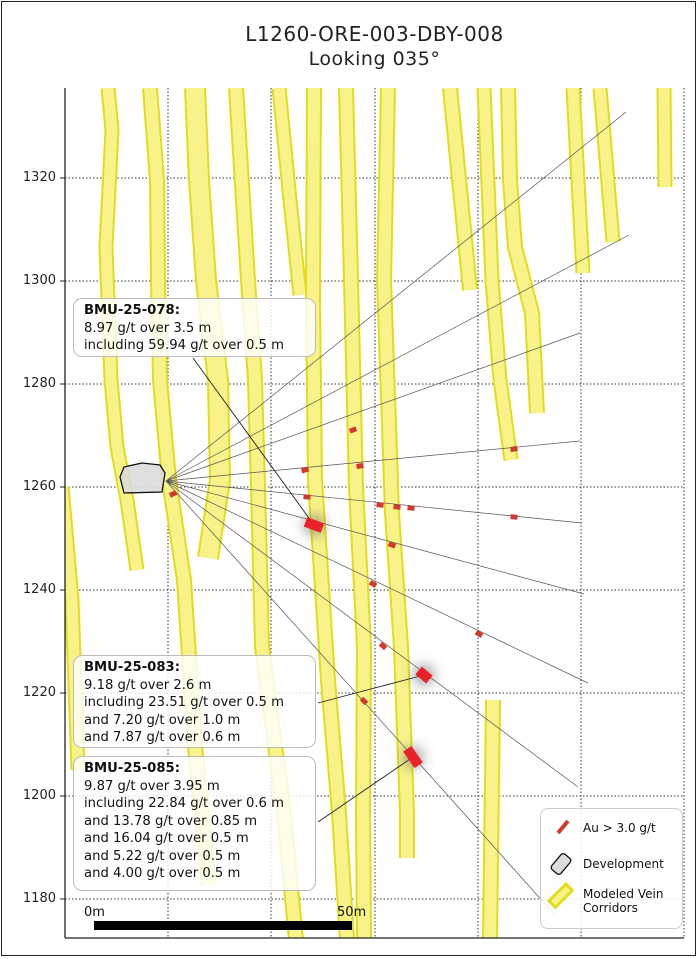 The width and height of the screenshot is (699, 959). I want to click on y-tick-label: 1280, so click(39, 383).